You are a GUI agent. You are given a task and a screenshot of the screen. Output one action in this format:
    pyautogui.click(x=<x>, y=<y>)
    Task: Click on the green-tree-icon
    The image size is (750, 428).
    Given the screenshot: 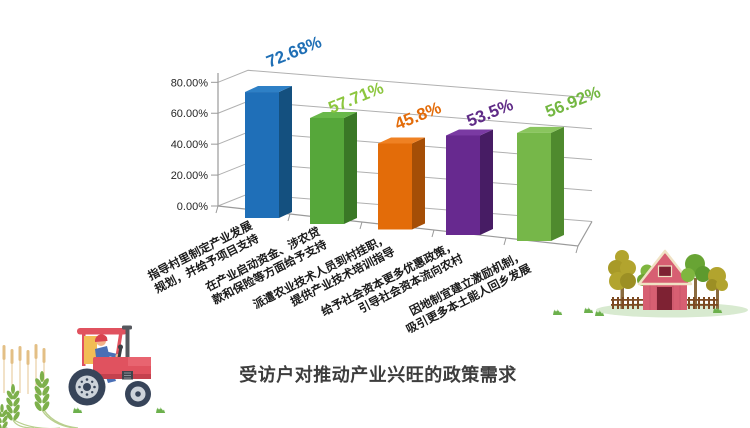 What is the action you would take?
    pyautogui.click(x=696, y=281)
    